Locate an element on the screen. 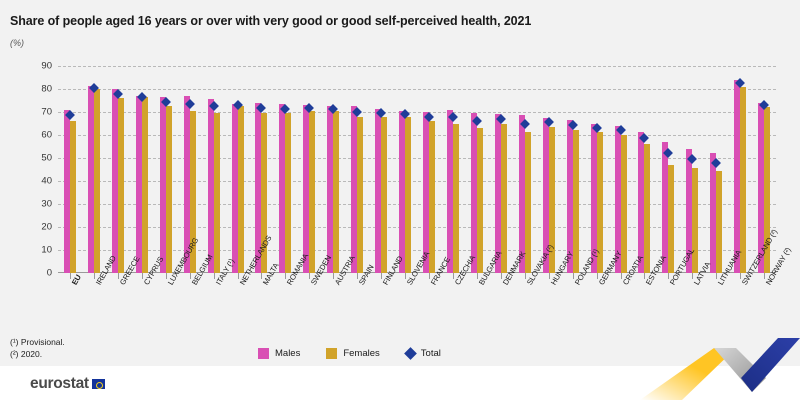 The height and width of the screenshot is (400, 800). legend-item: Females is located at coordinates (353, 353).